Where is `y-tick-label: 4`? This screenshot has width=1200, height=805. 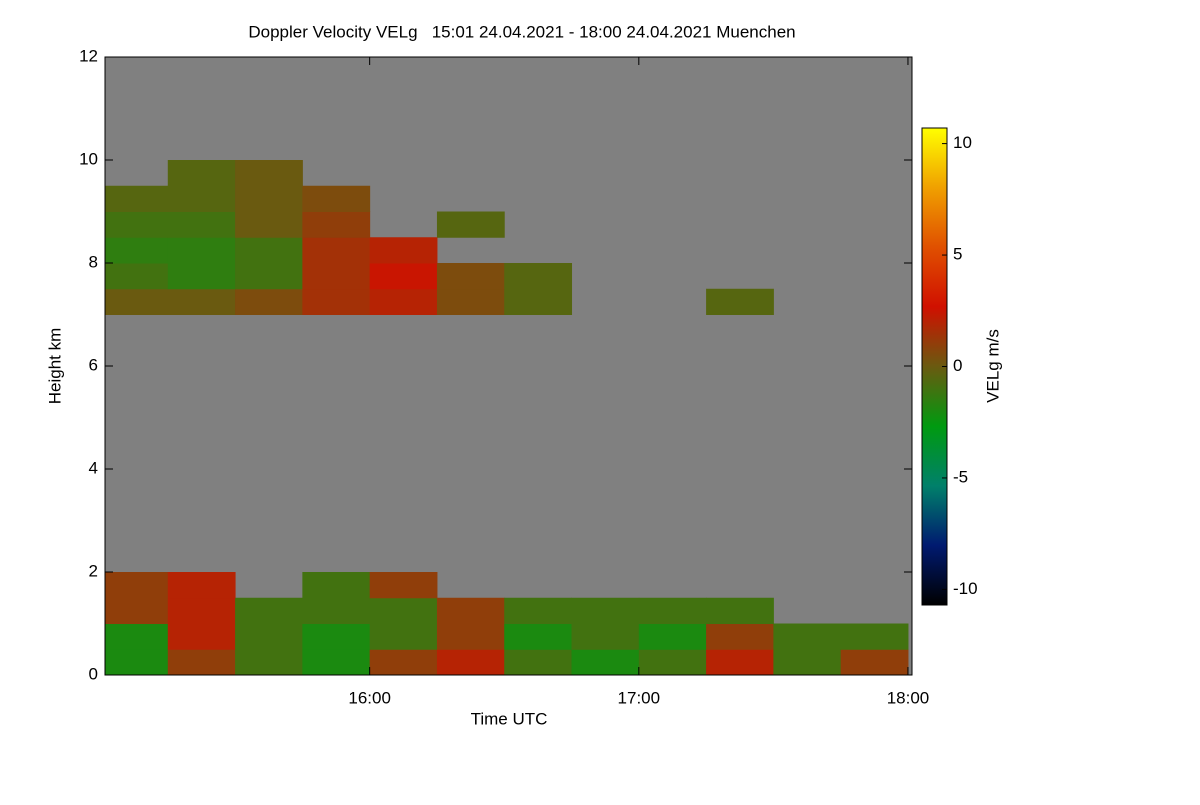
y-tick-label: 4 is located at coordinates (93, 467).